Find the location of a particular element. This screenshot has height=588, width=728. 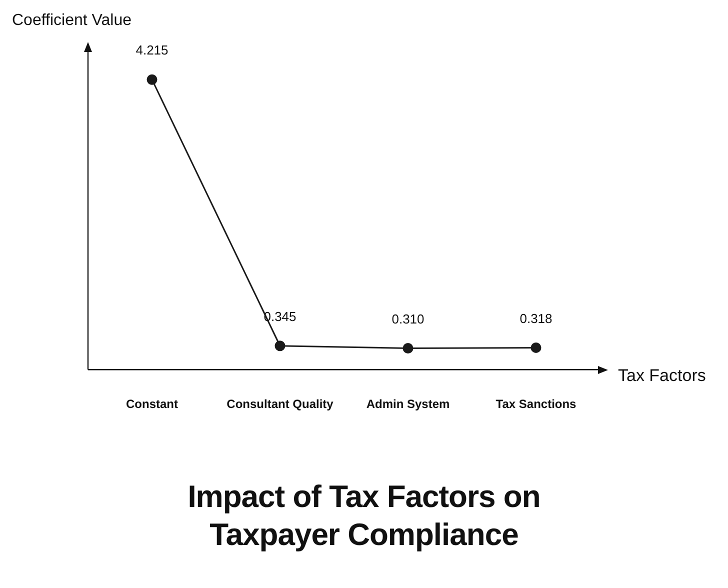

data-label: 0.310 is located at coordinates (408, 318).